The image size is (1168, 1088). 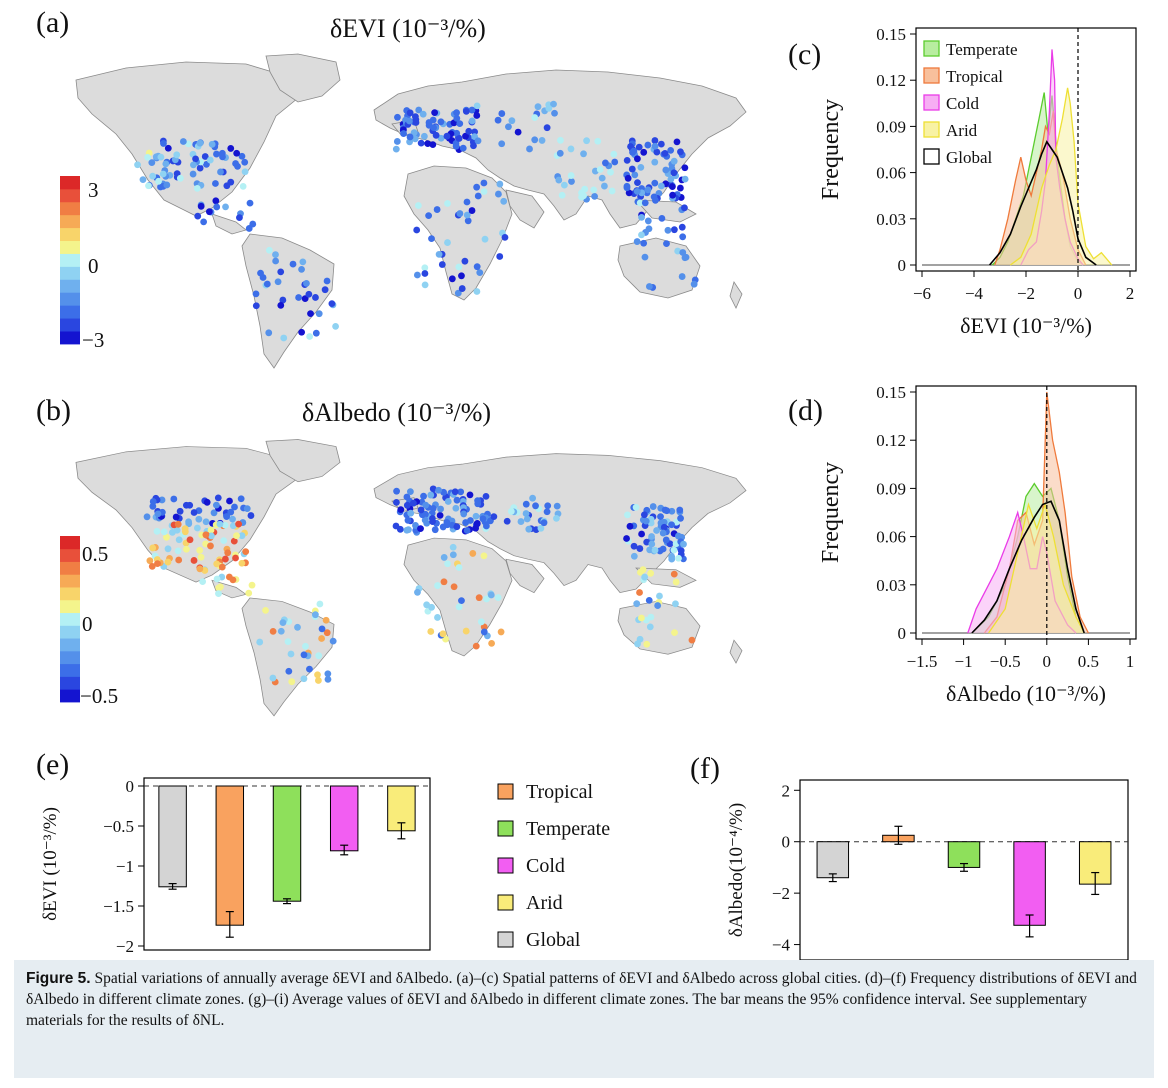 I want to click on y-tick-label: 0.06, so click(x=891, y=537).